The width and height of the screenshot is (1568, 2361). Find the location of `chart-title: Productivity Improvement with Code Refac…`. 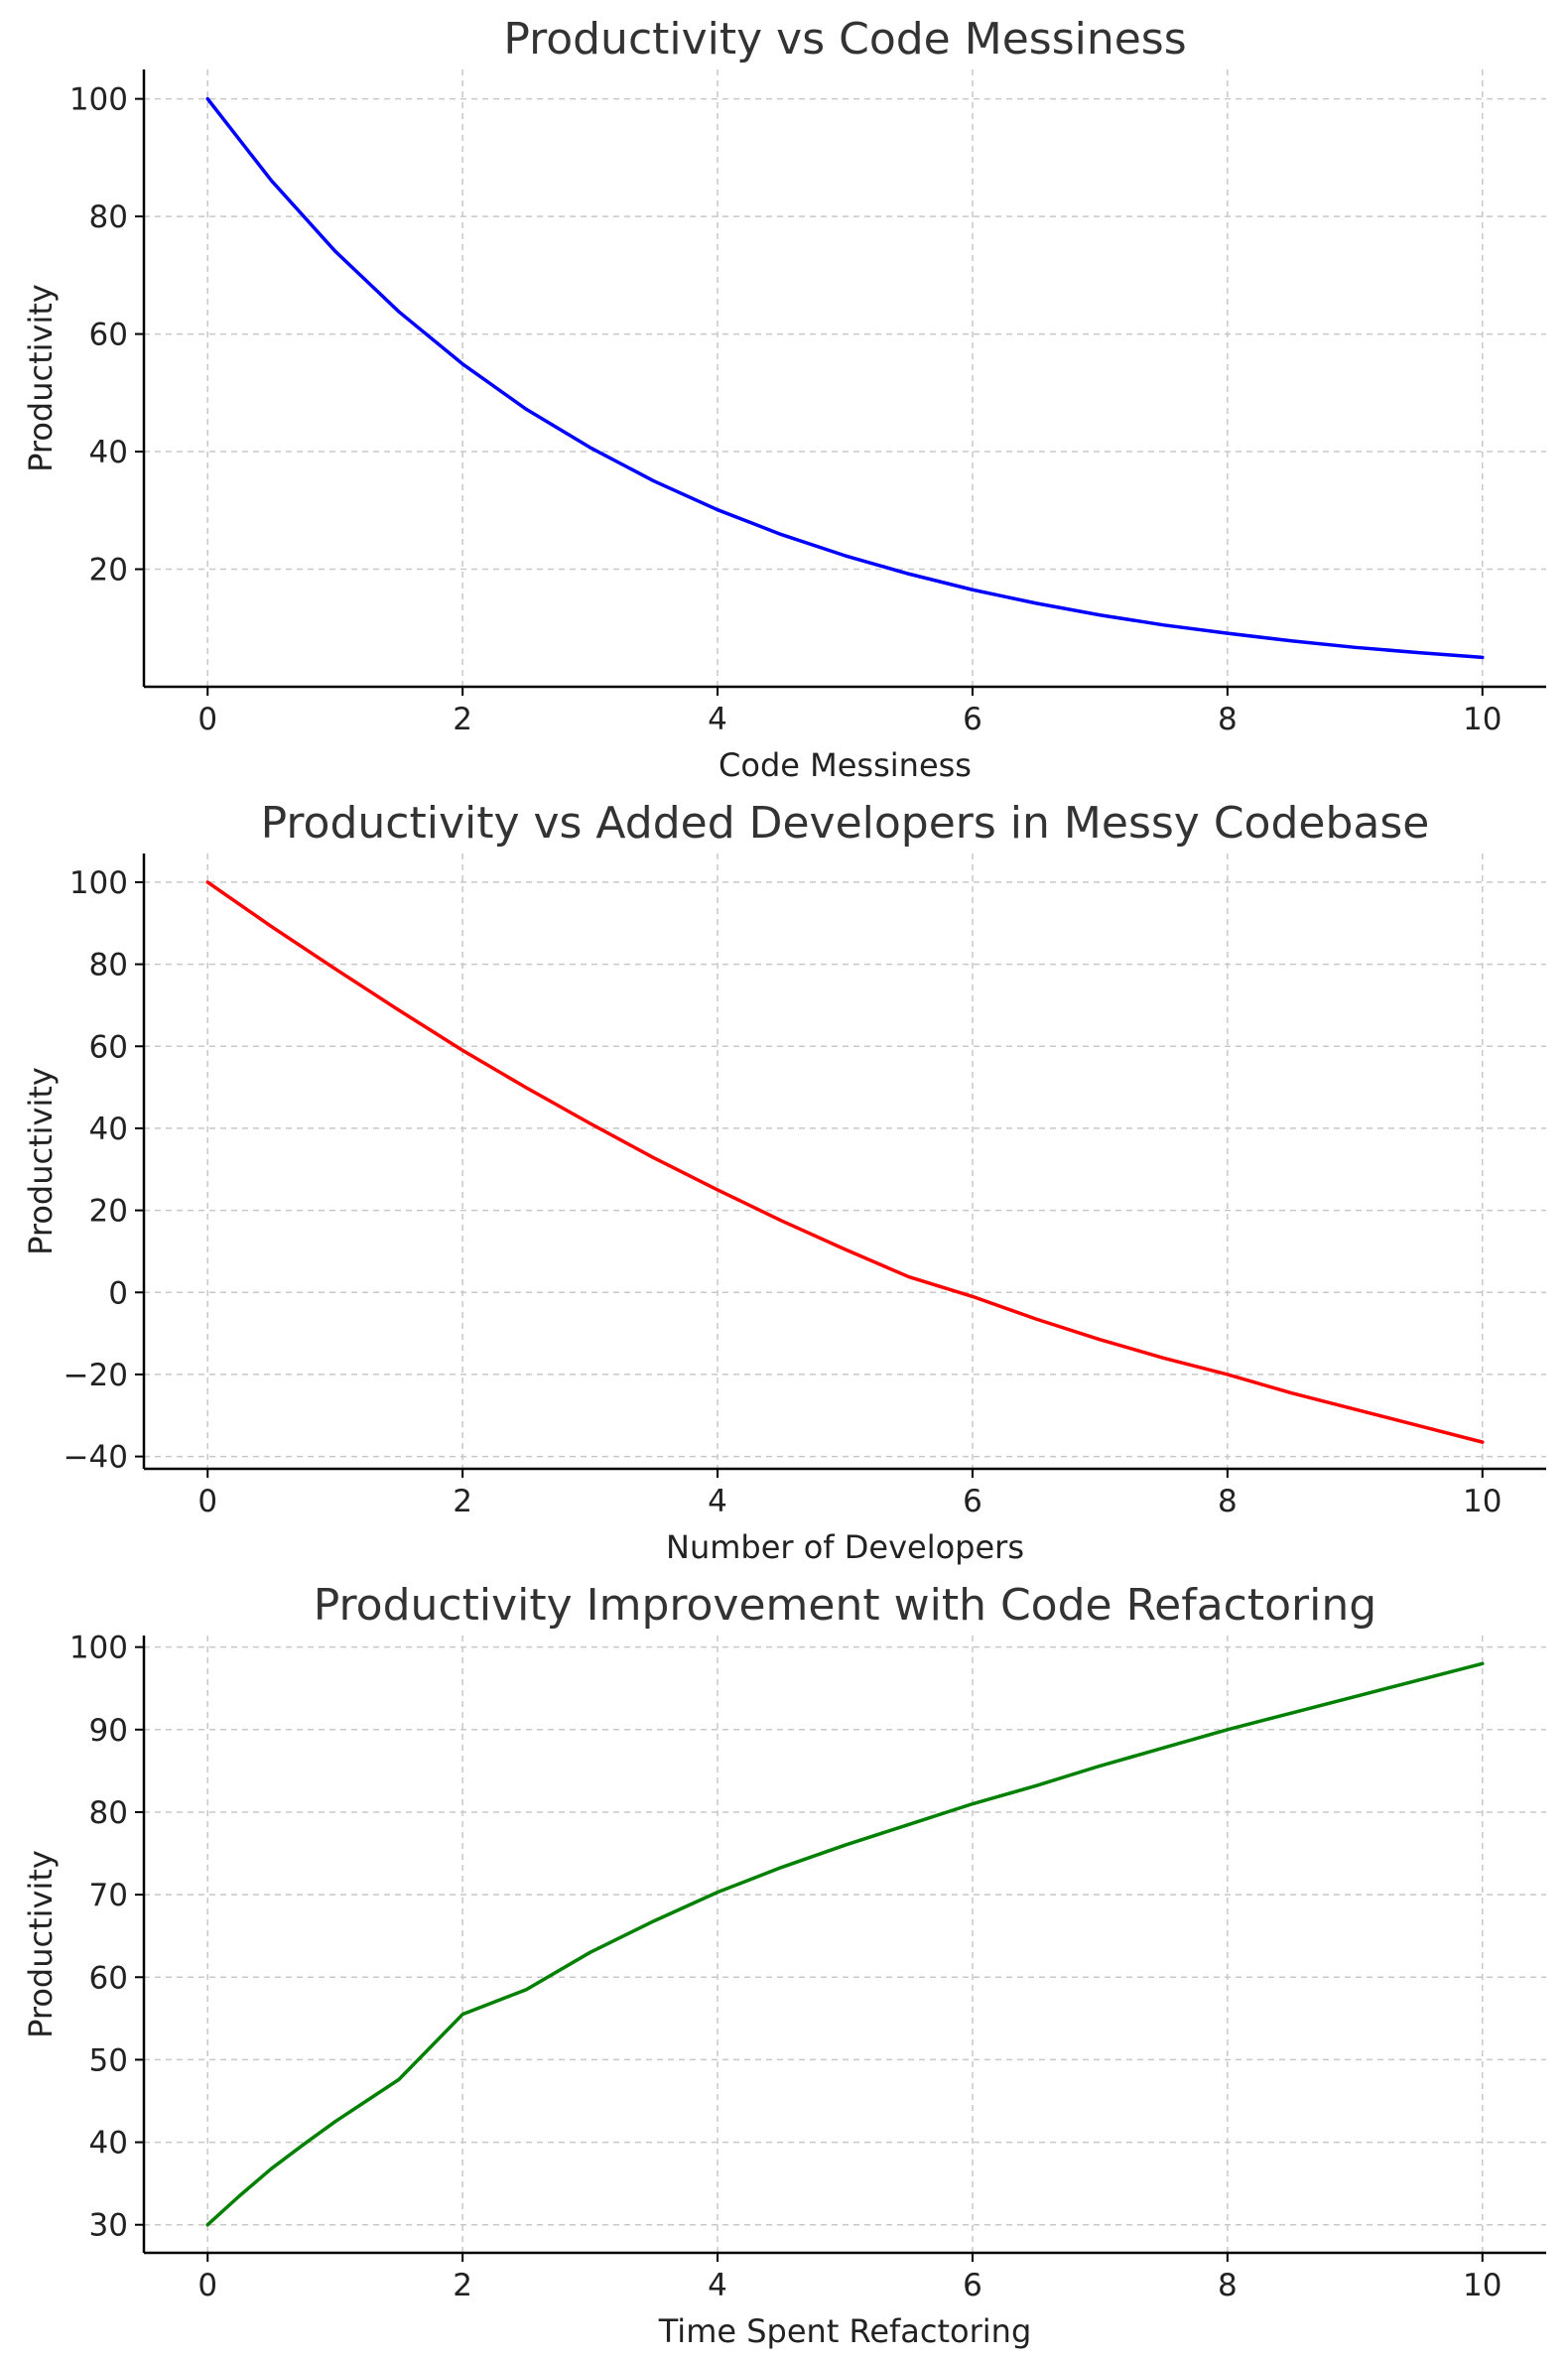

chart-title: Productivity Improvement with Code Refac… is located at coordinates (845, 1606).